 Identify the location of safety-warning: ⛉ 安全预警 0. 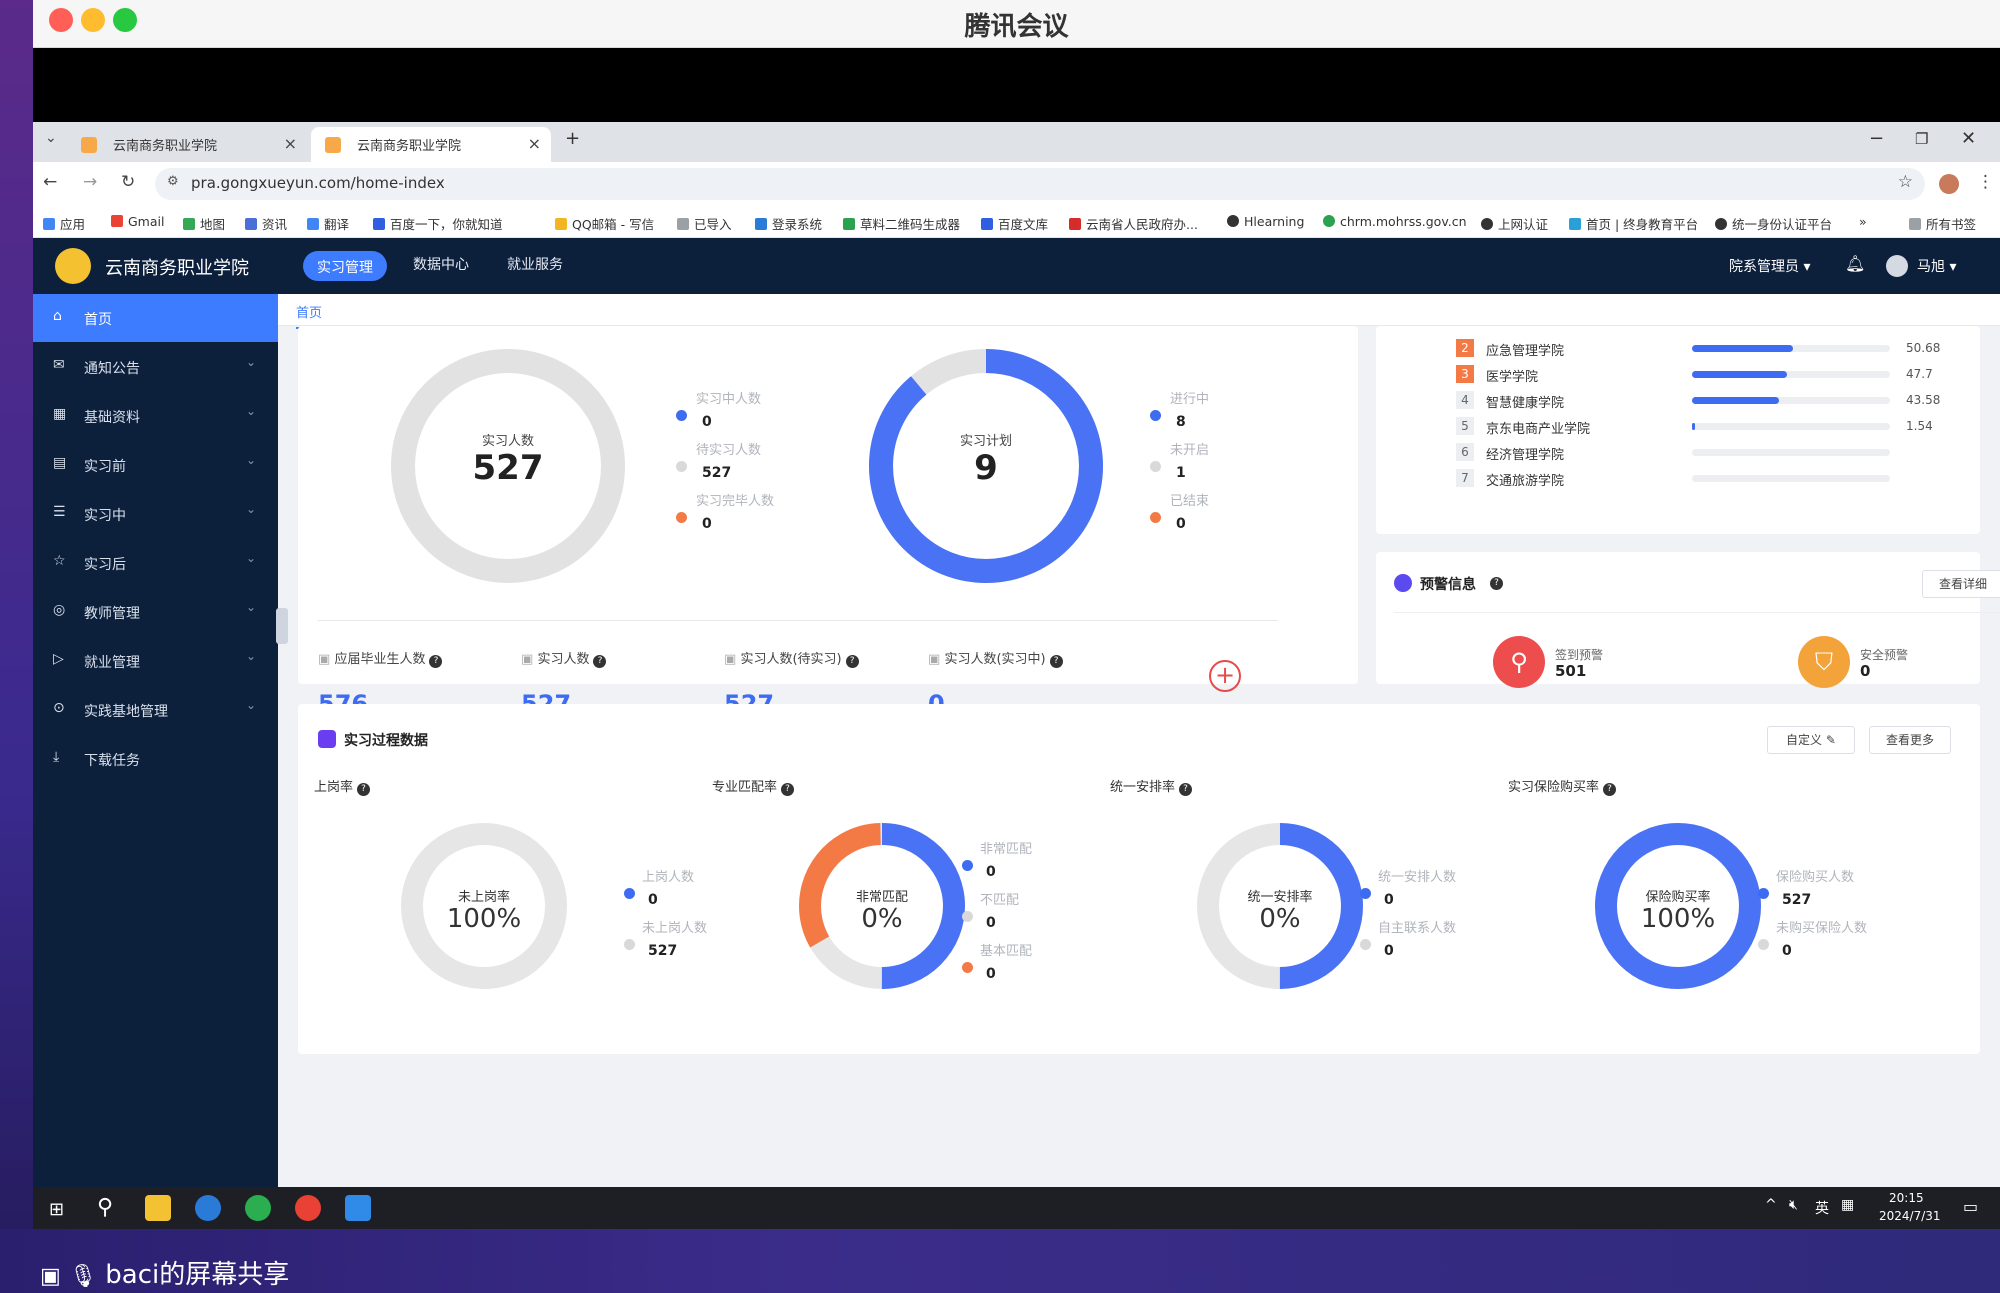
(1873, 664).